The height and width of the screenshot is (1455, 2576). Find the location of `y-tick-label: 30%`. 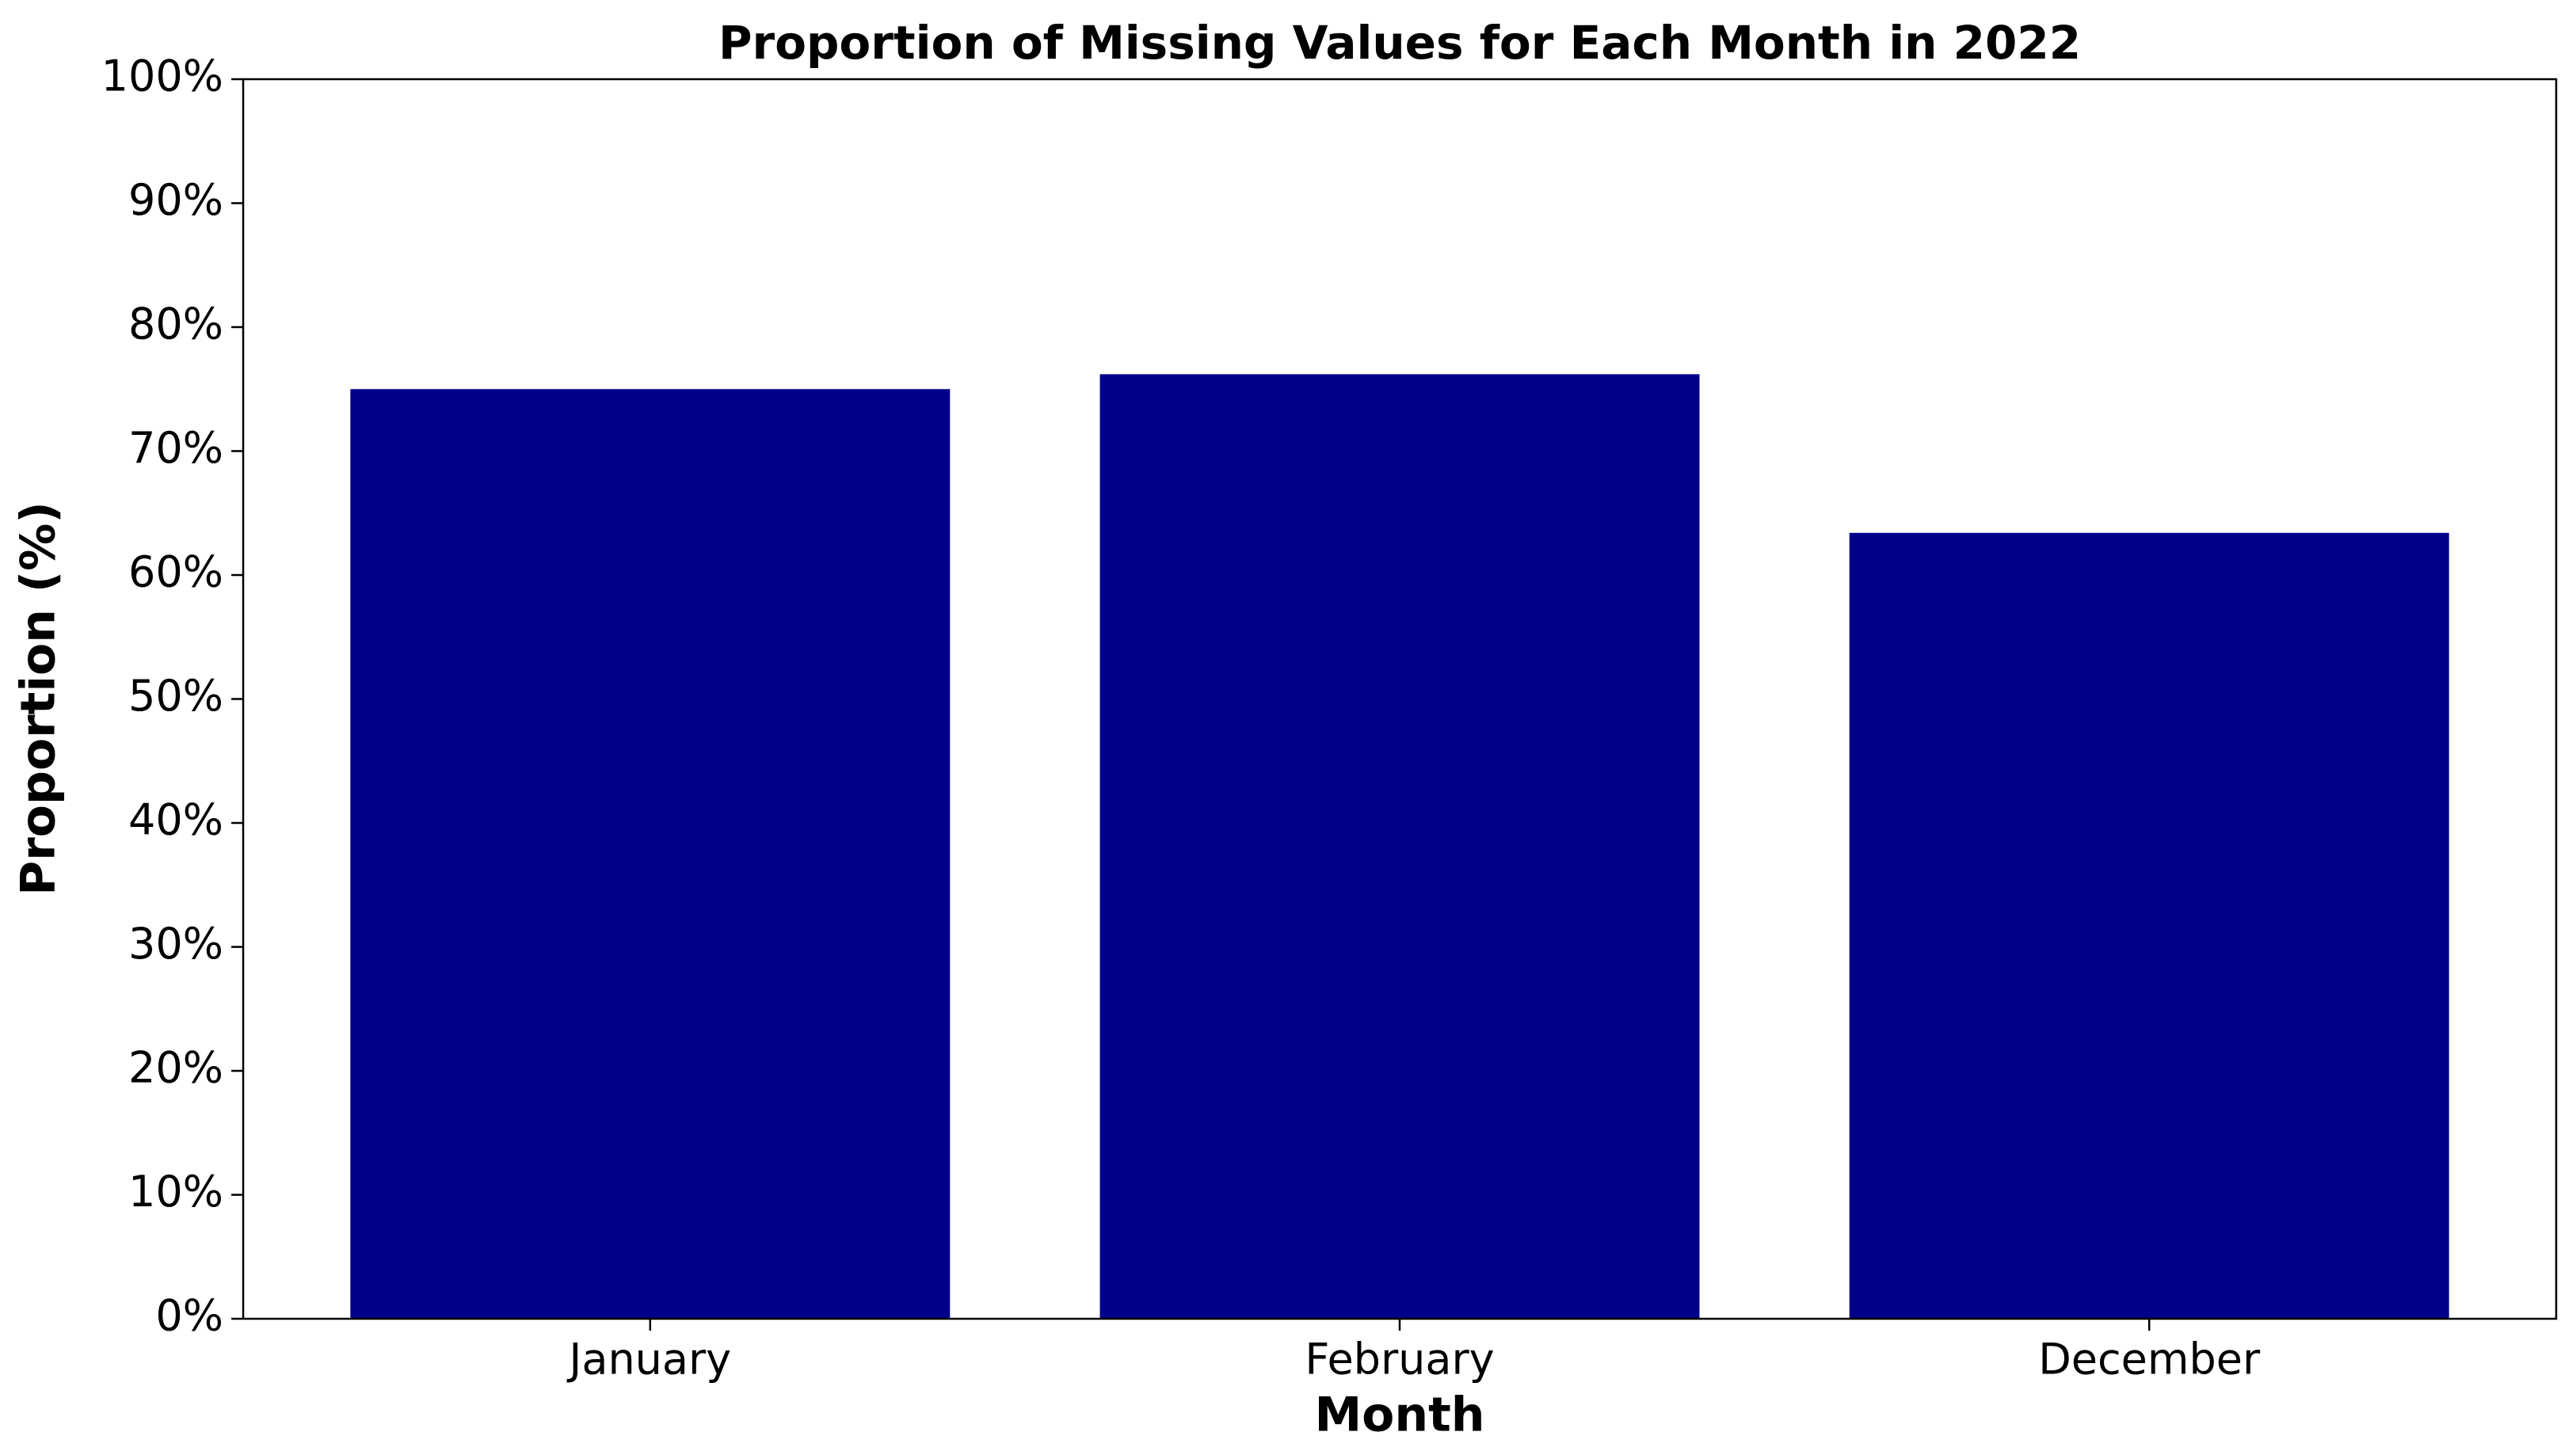

y-tick-label: 30% is located at coordinates (175, 944).